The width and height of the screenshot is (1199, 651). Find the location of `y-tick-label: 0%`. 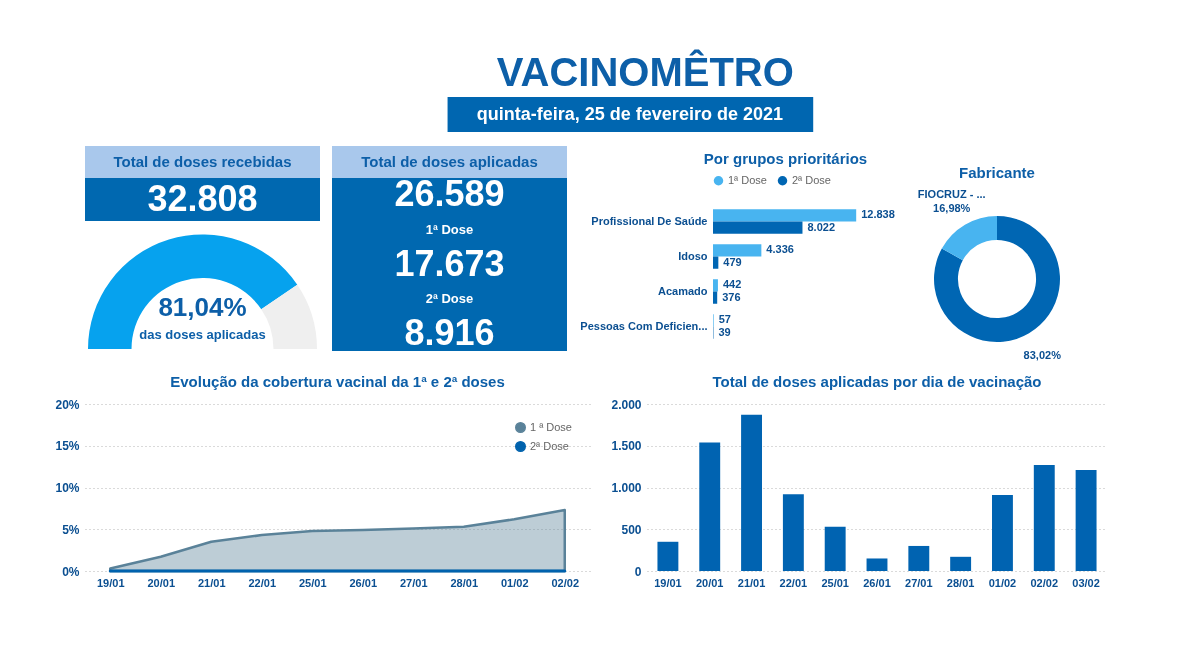

y-tick-label: 0% is located at coordinates (71, 571).